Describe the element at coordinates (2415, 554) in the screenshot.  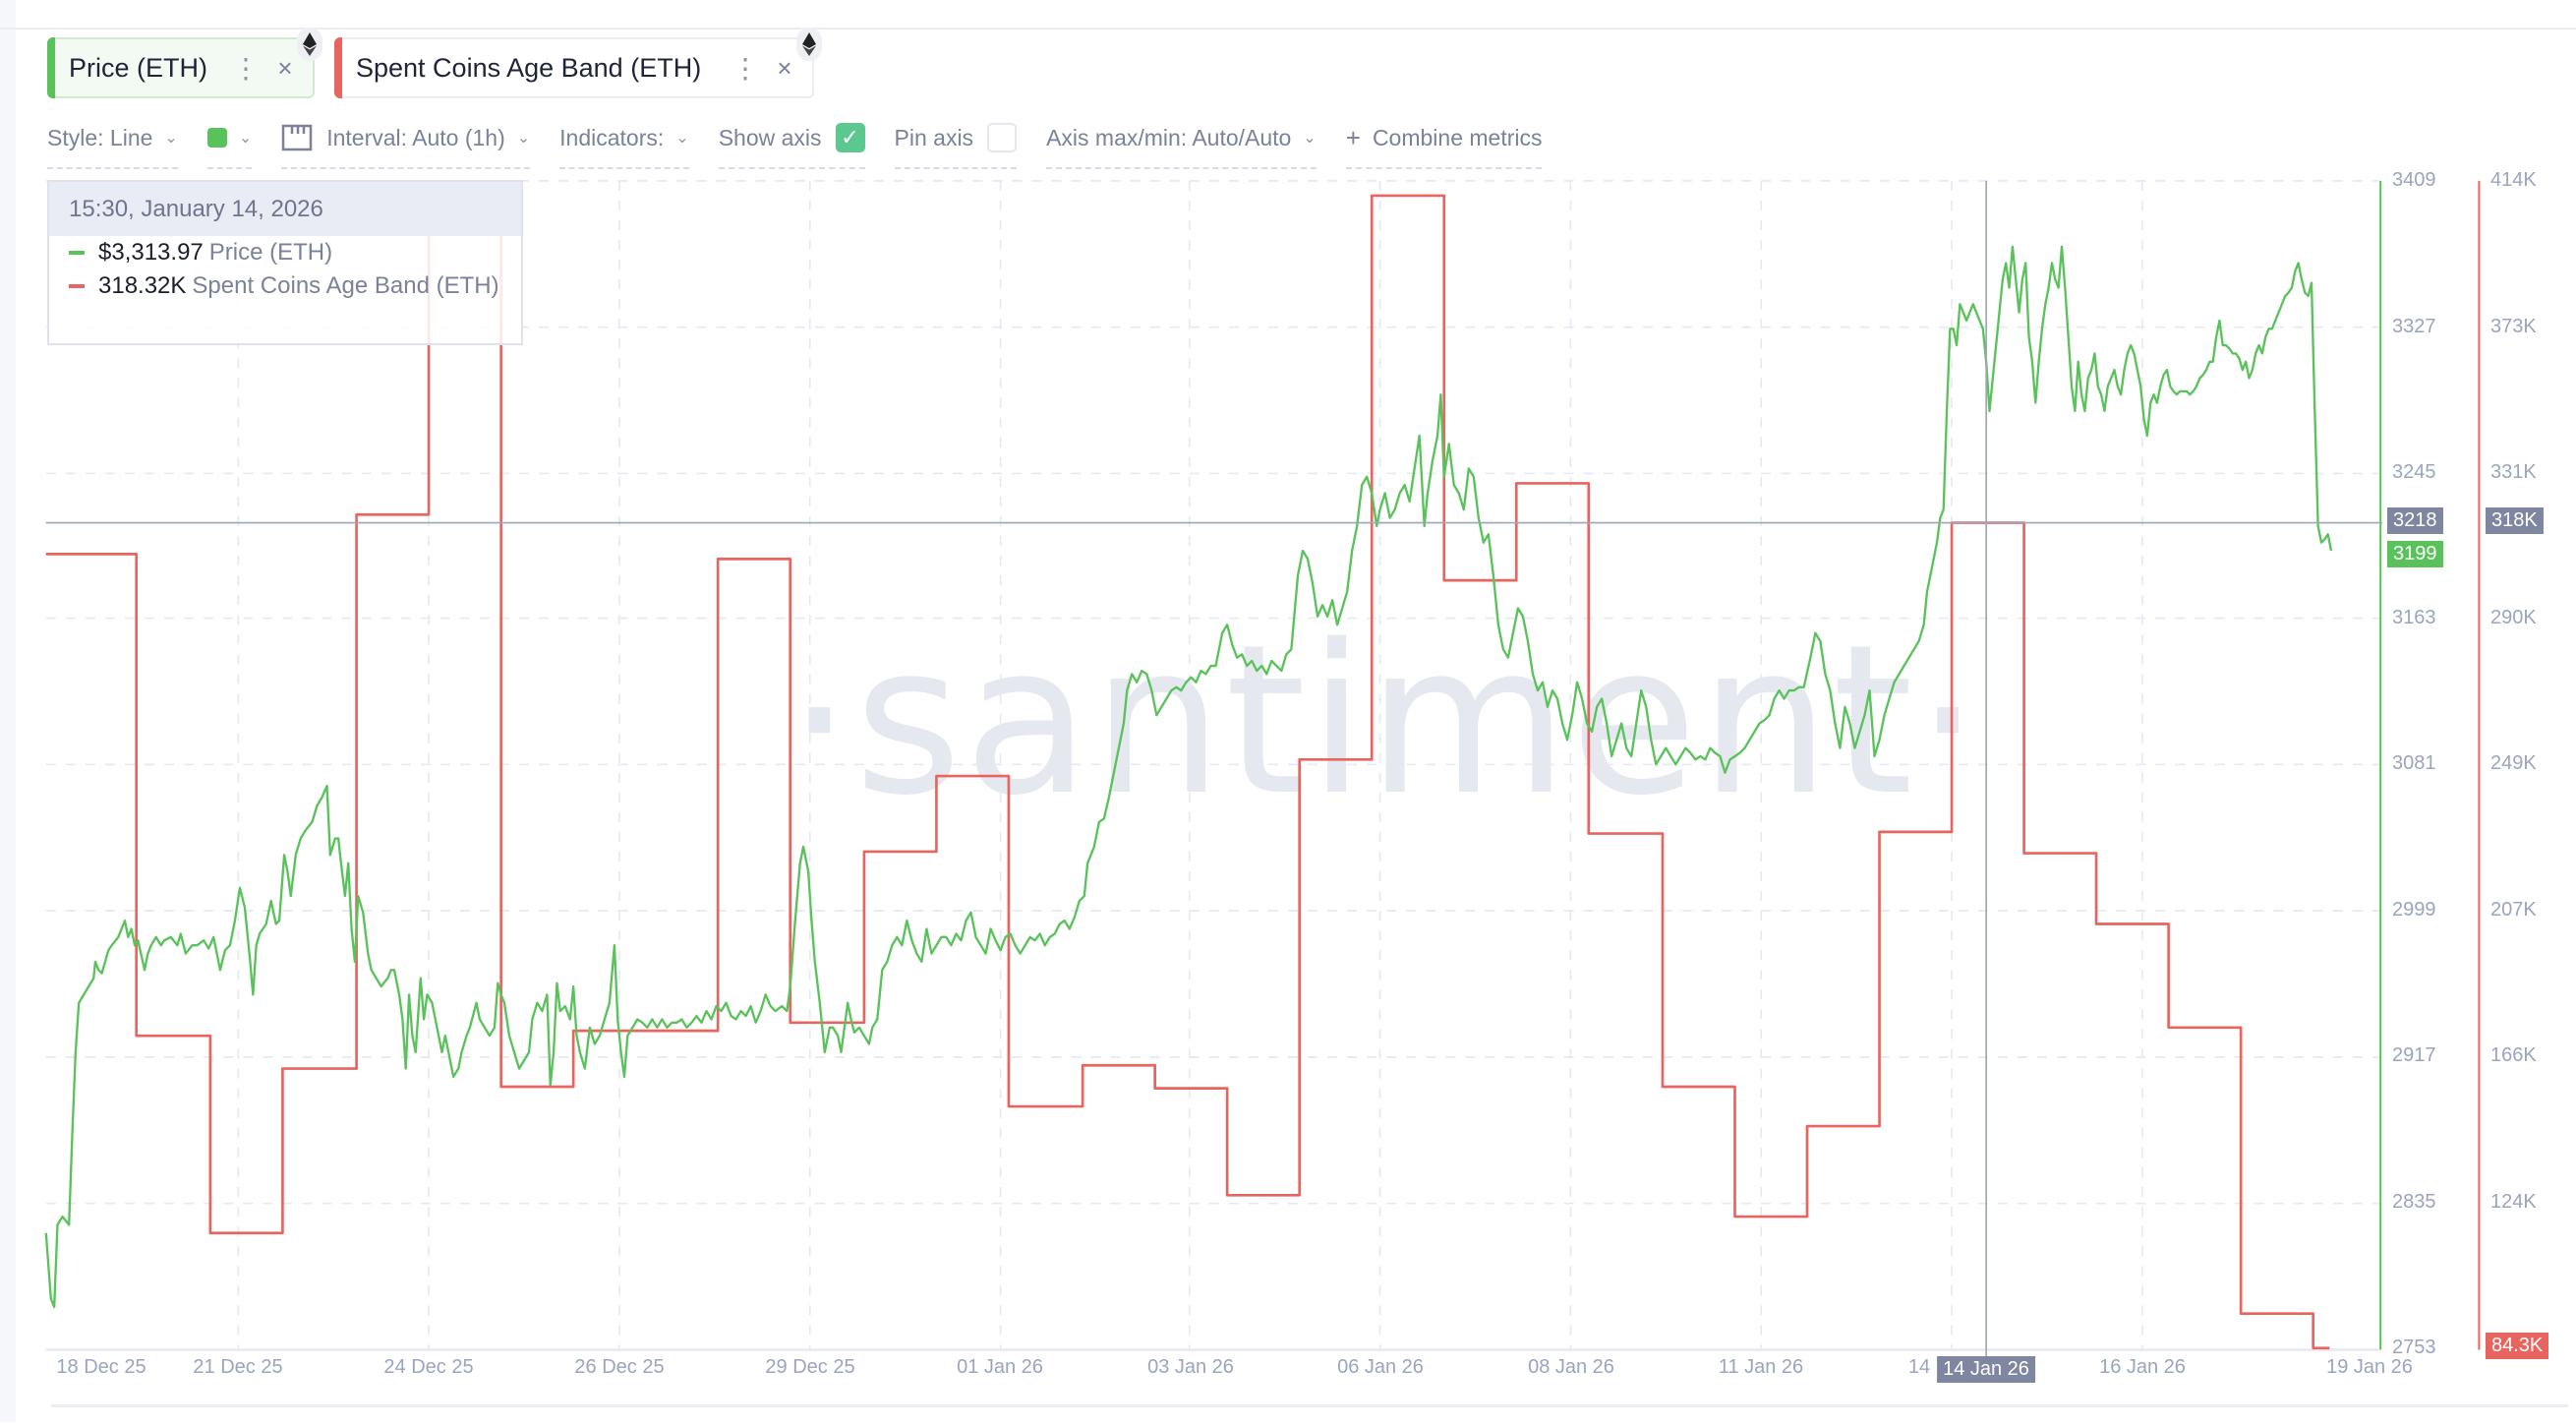
I see `last-price-badge: 3199` at that location.